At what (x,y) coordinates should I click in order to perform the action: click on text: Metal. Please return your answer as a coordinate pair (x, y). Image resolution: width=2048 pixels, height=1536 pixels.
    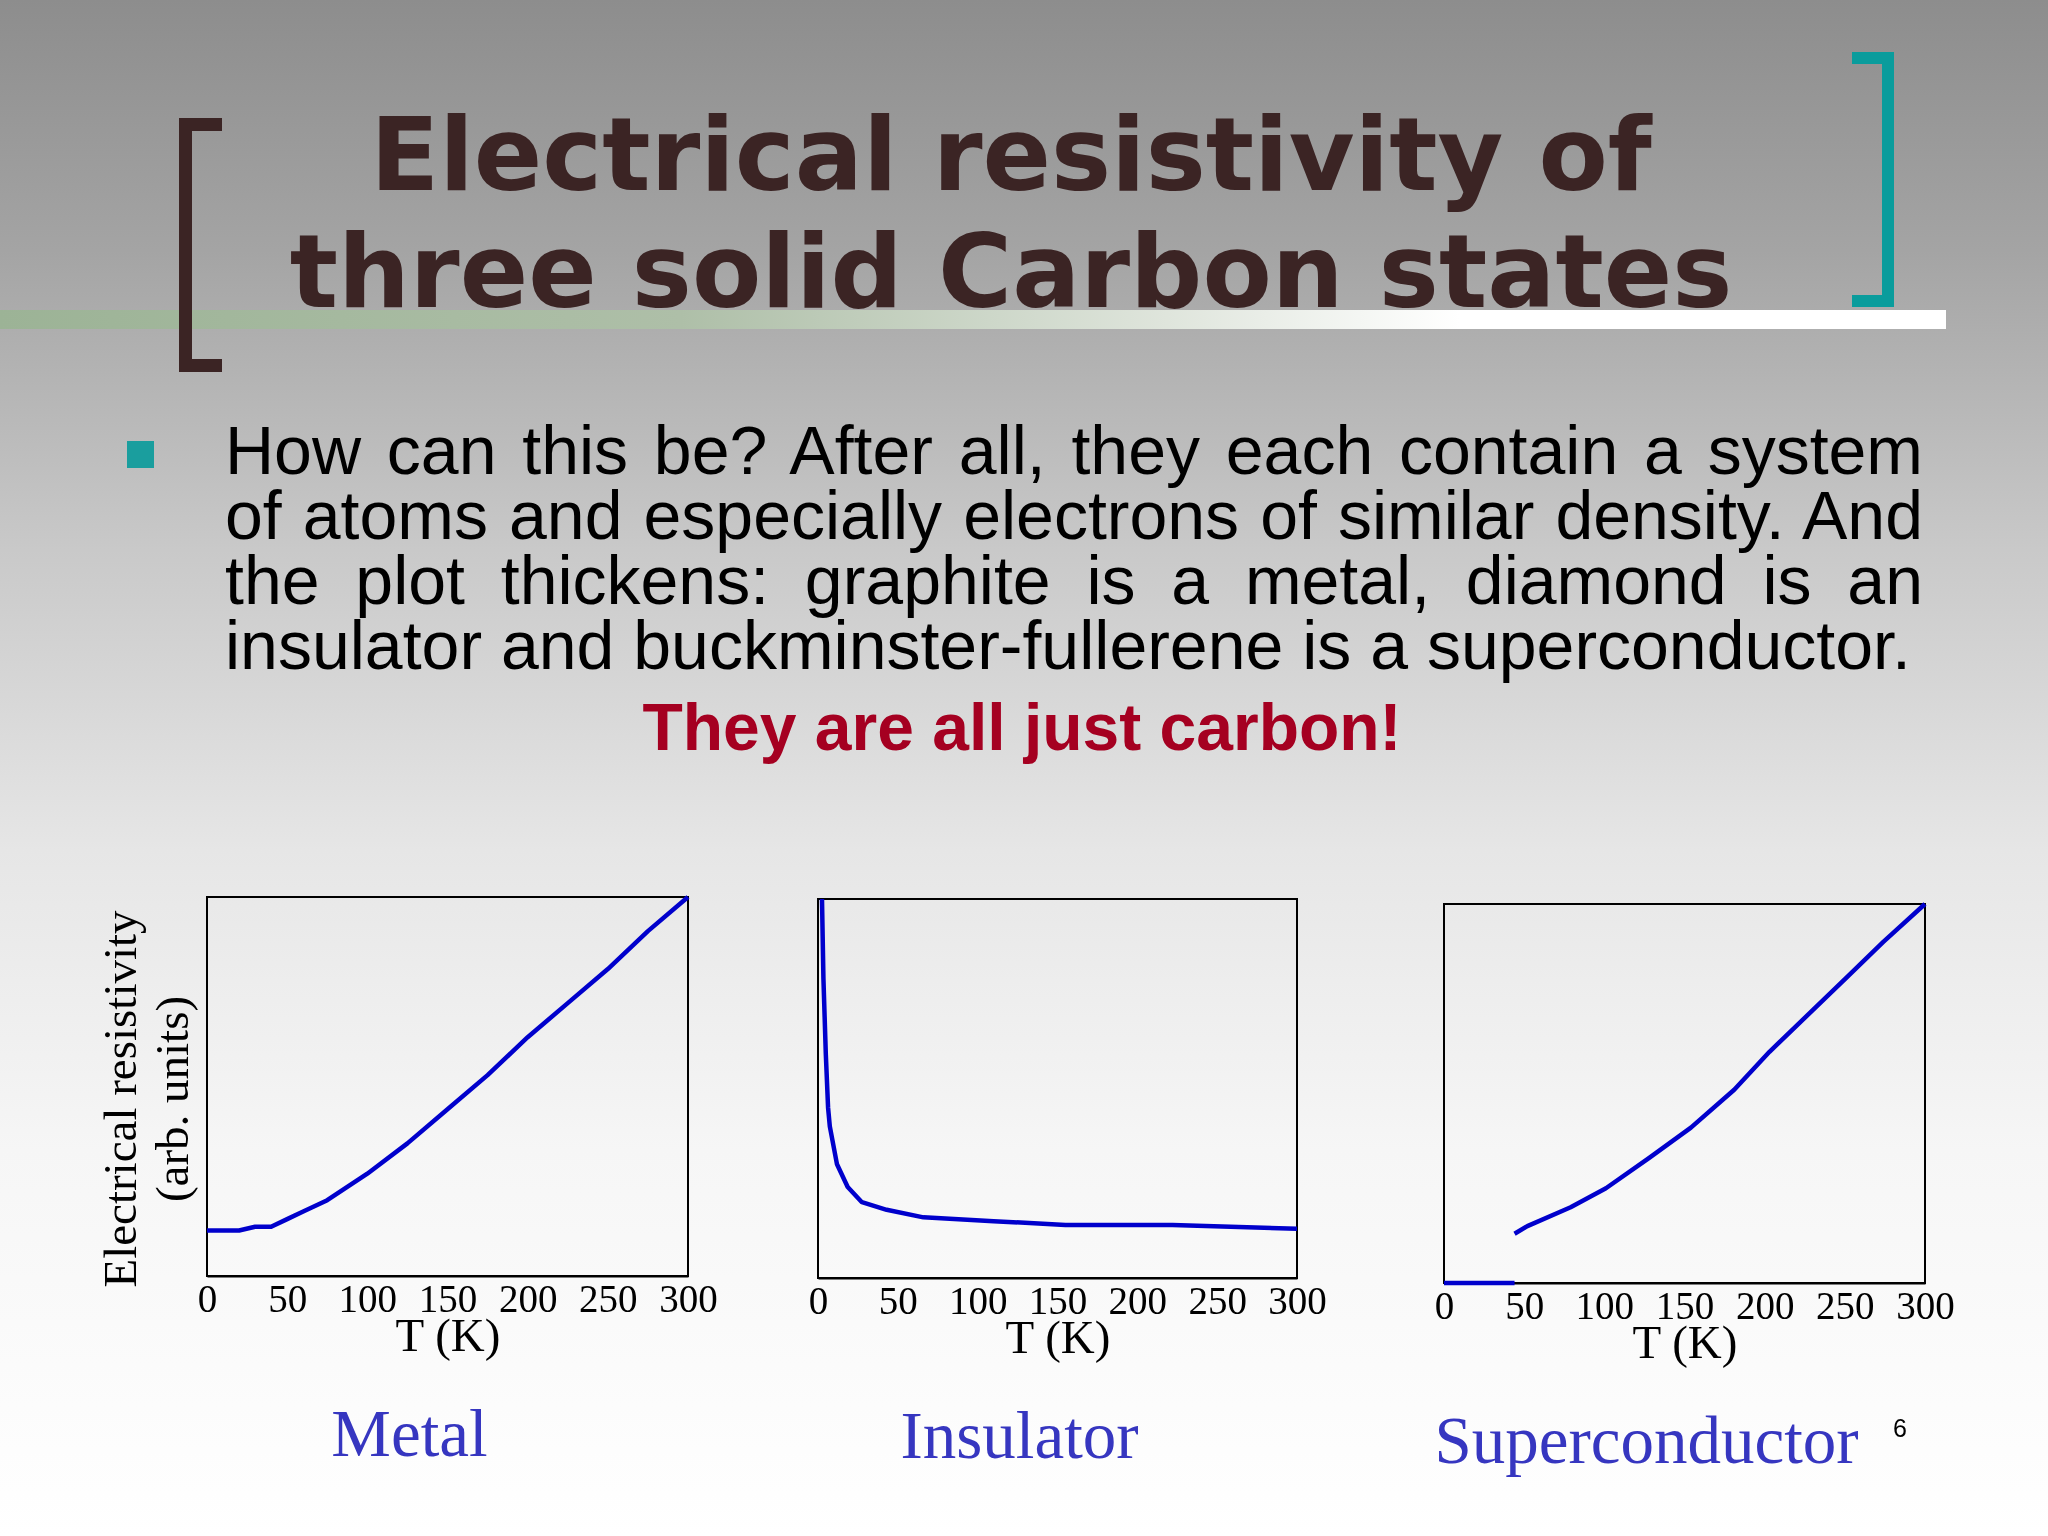
    Looking at the image, I should click on (409, 1433).